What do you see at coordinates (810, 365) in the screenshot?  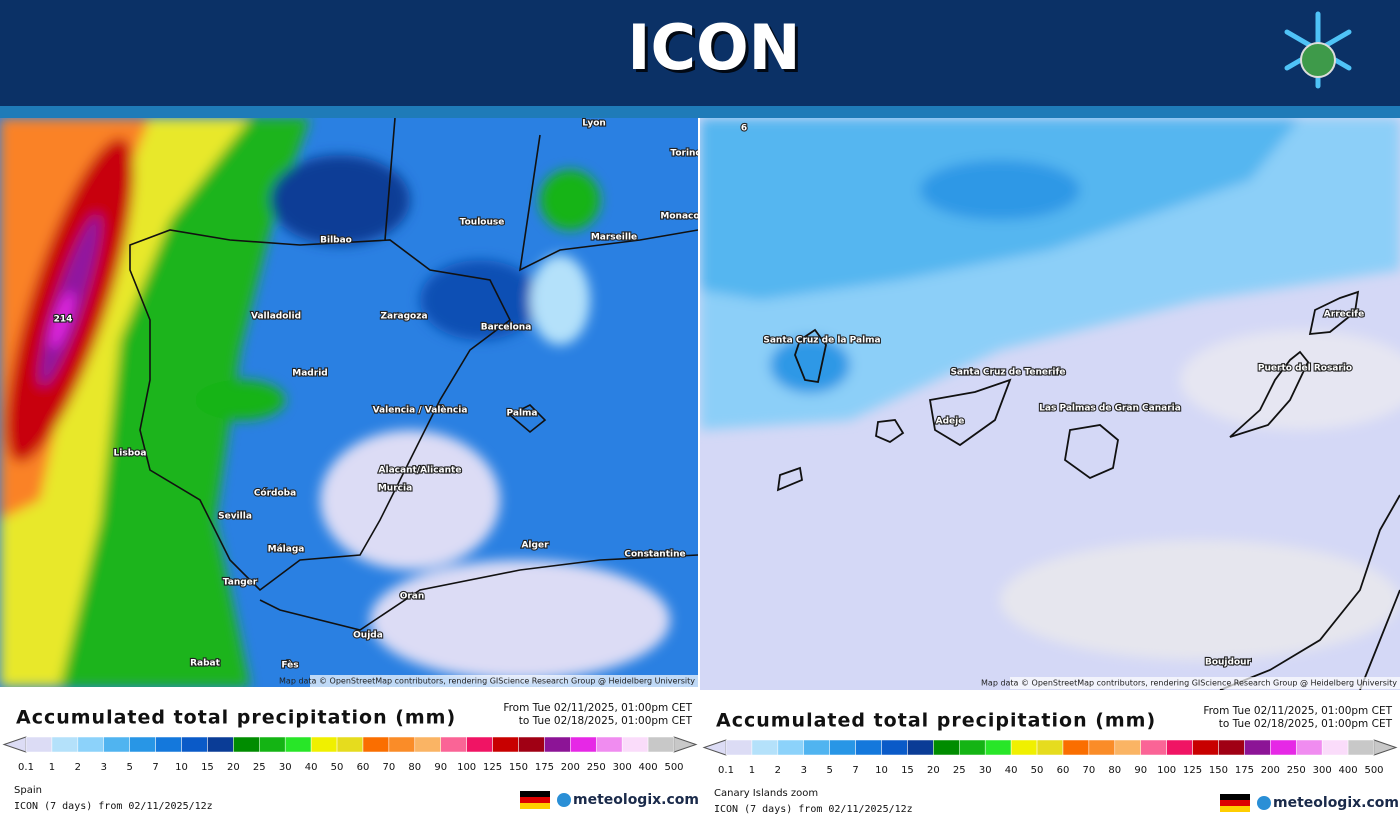 I see `field-blue3` at bounding box center [810, 365].